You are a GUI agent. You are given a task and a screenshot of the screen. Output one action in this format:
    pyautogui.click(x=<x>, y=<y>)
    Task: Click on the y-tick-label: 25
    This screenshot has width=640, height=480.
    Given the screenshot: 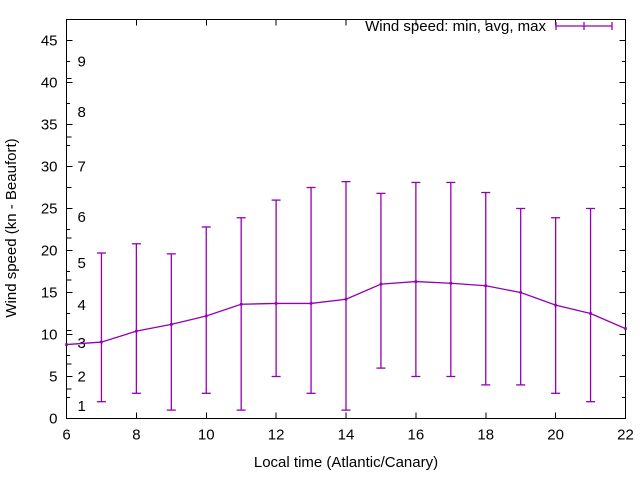 What is the action you would take?
    pyautogui.click(x=49, y=209)
    